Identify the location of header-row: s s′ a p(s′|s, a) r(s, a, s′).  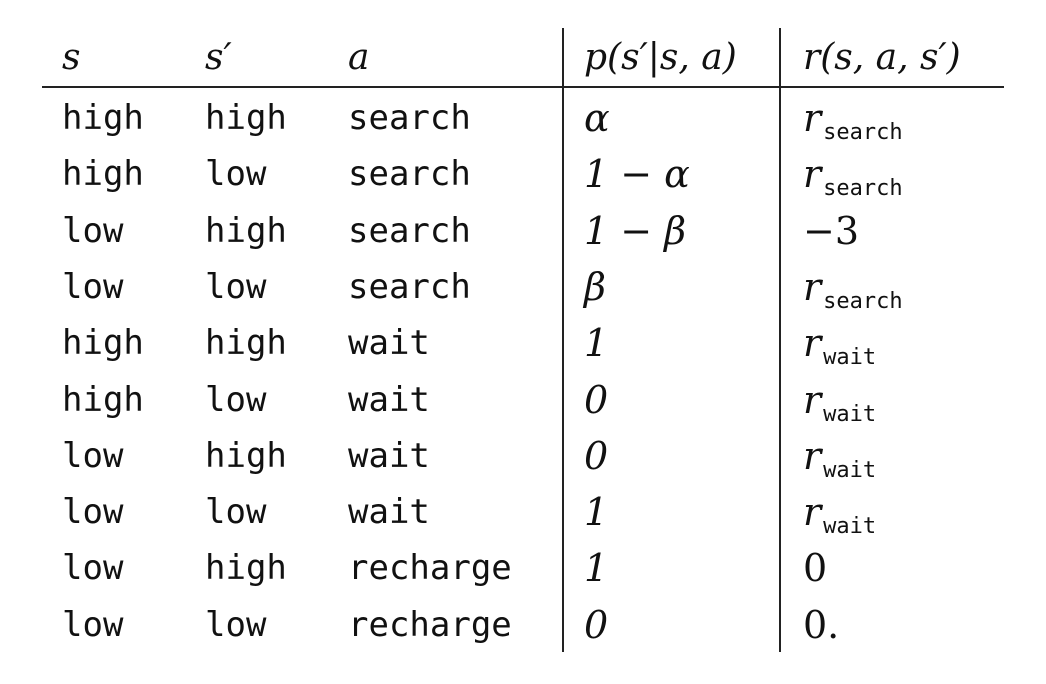
(523, 58).